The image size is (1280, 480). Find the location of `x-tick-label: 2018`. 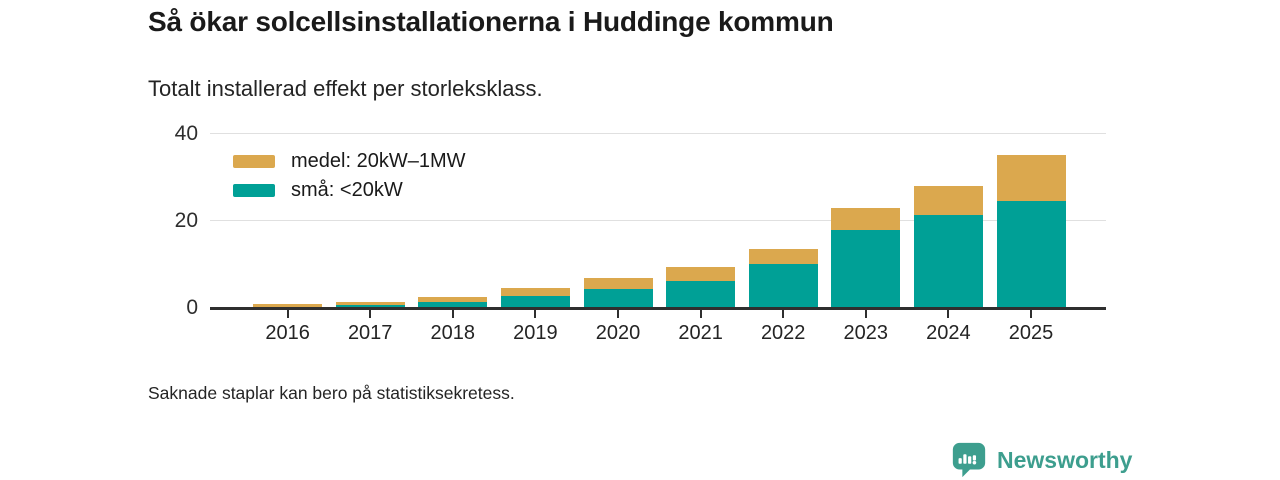

x-tick-label: 2018 is located at coordinates (453, 333).